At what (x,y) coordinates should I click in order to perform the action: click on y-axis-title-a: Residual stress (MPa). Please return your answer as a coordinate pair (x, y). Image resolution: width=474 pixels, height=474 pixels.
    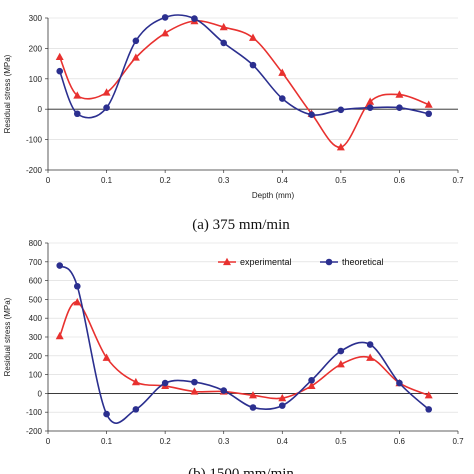
    Looking at the image, I should click on (7, 93).